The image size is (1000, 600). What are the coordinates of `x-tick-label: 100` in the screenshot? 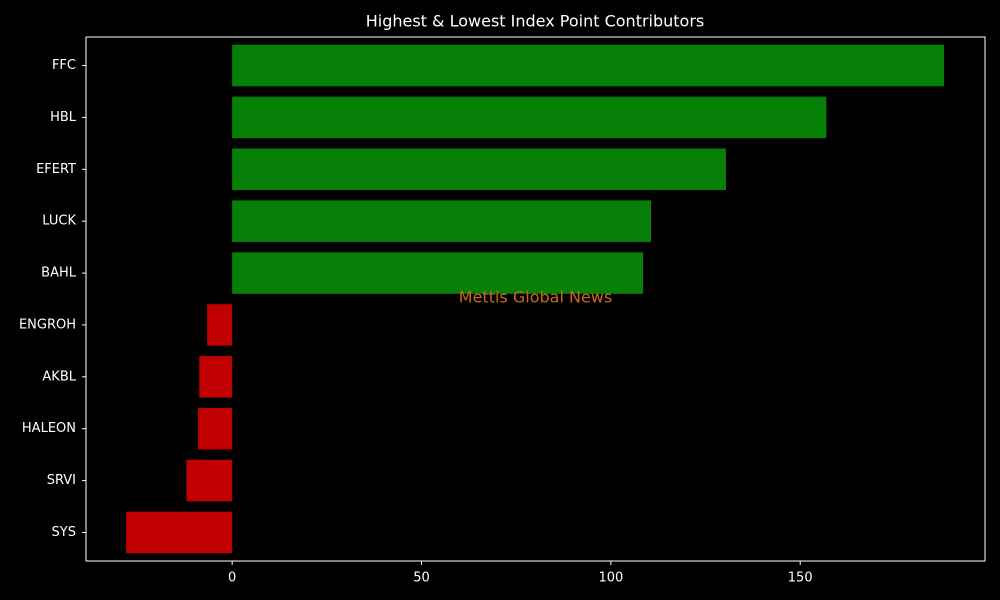 It's located at (610, 578).